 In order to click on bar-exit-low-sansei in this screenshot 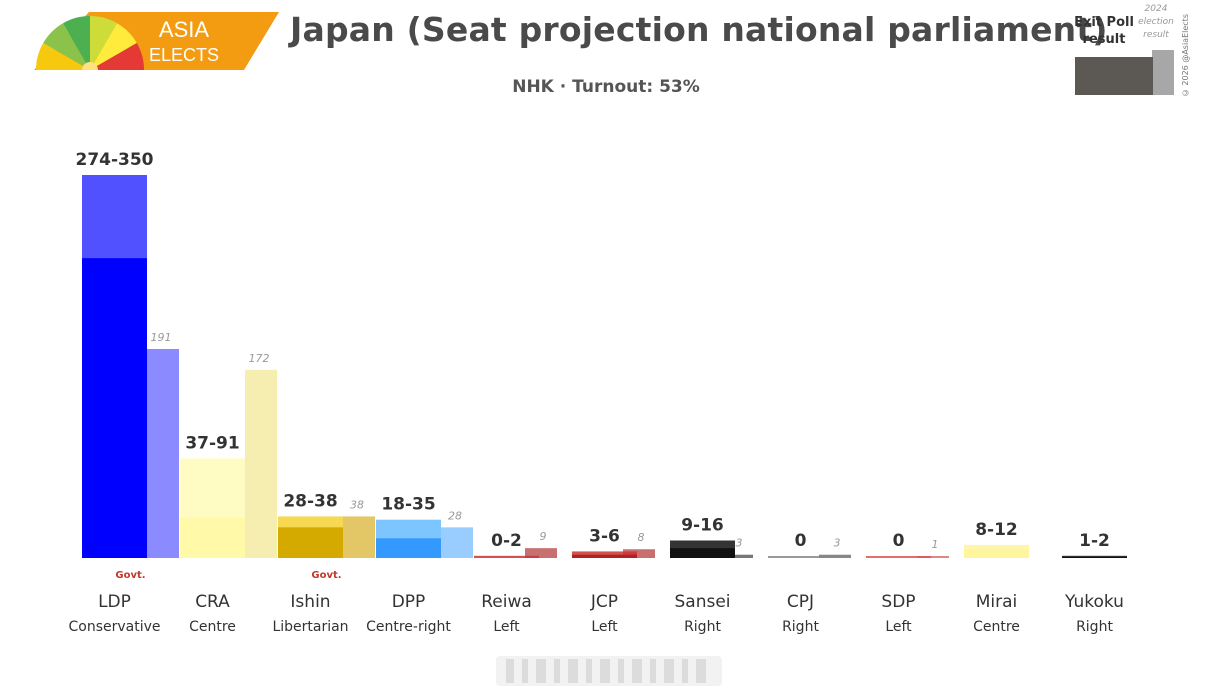, I will do `click(702, 553)`.